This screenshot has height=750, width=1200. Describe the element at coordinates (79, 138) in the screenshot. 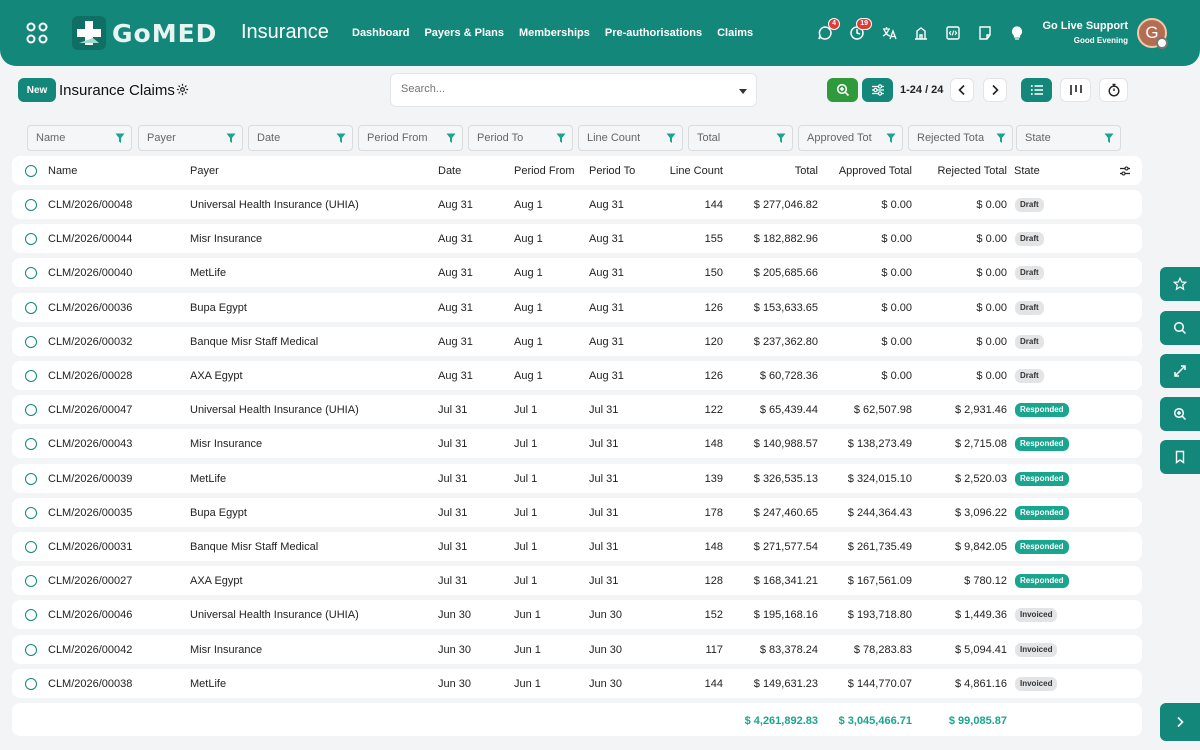

I see `filter-name: Name` at that location.